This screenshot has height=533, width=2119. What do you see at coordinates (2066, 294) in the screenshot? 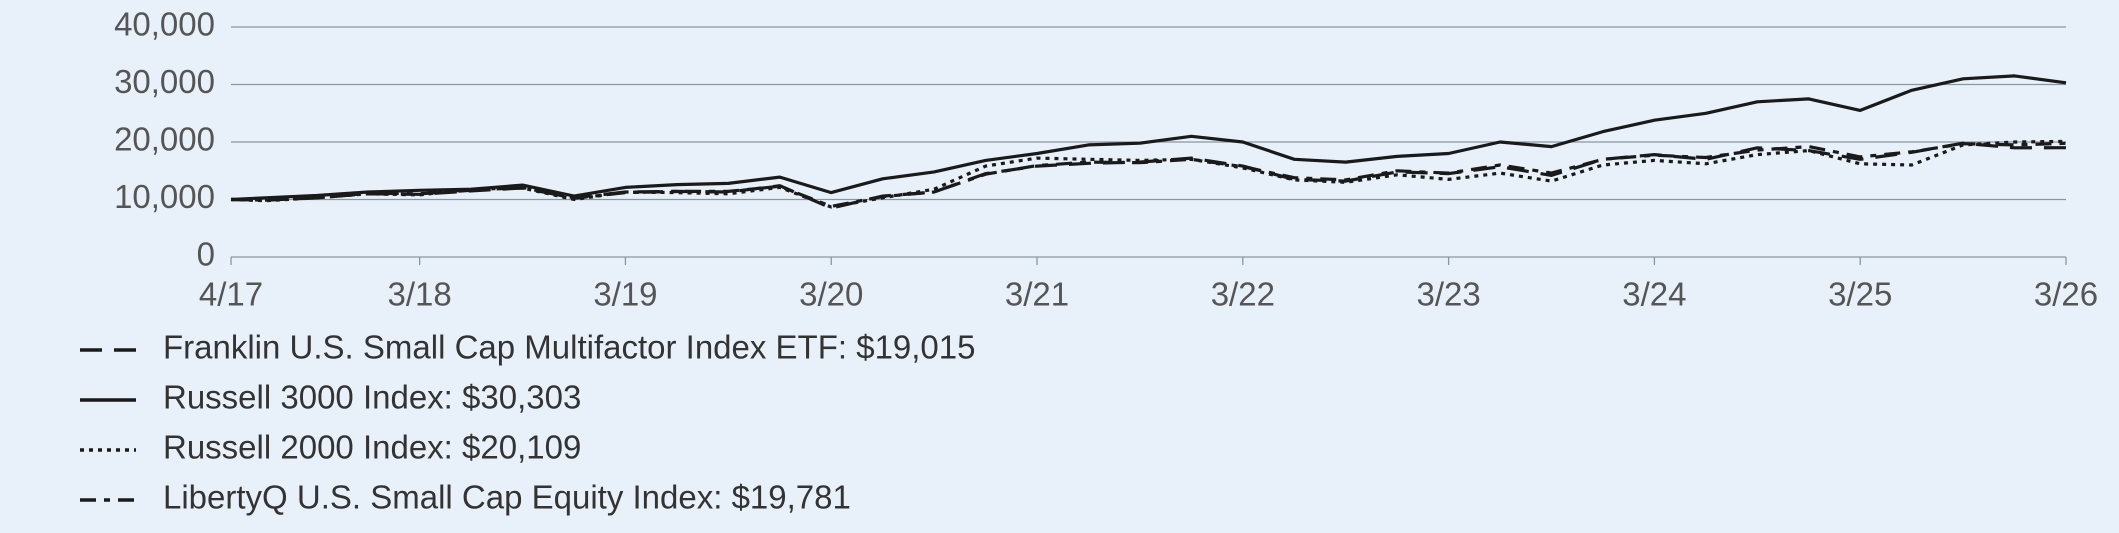
I see `x-tick-label: 3/26` at bounding box center [2066, 294].